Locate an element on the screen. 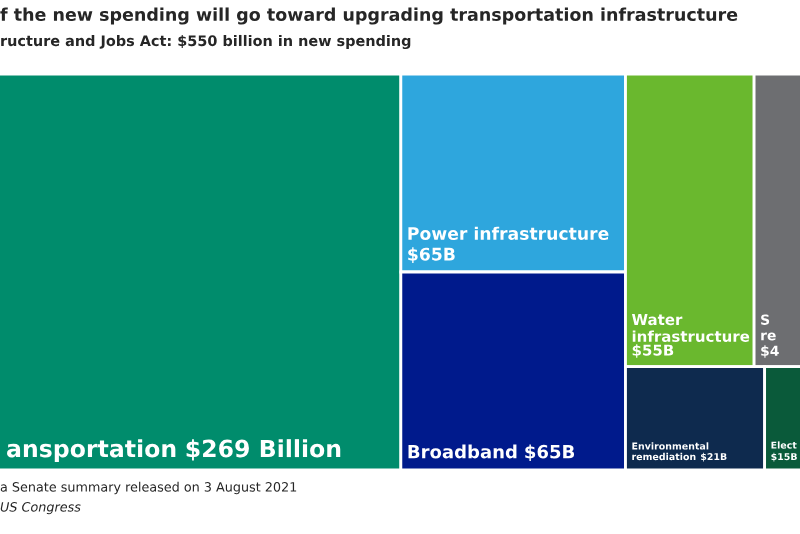  data-label: $269 Billion is located at coordinates (263, 450).